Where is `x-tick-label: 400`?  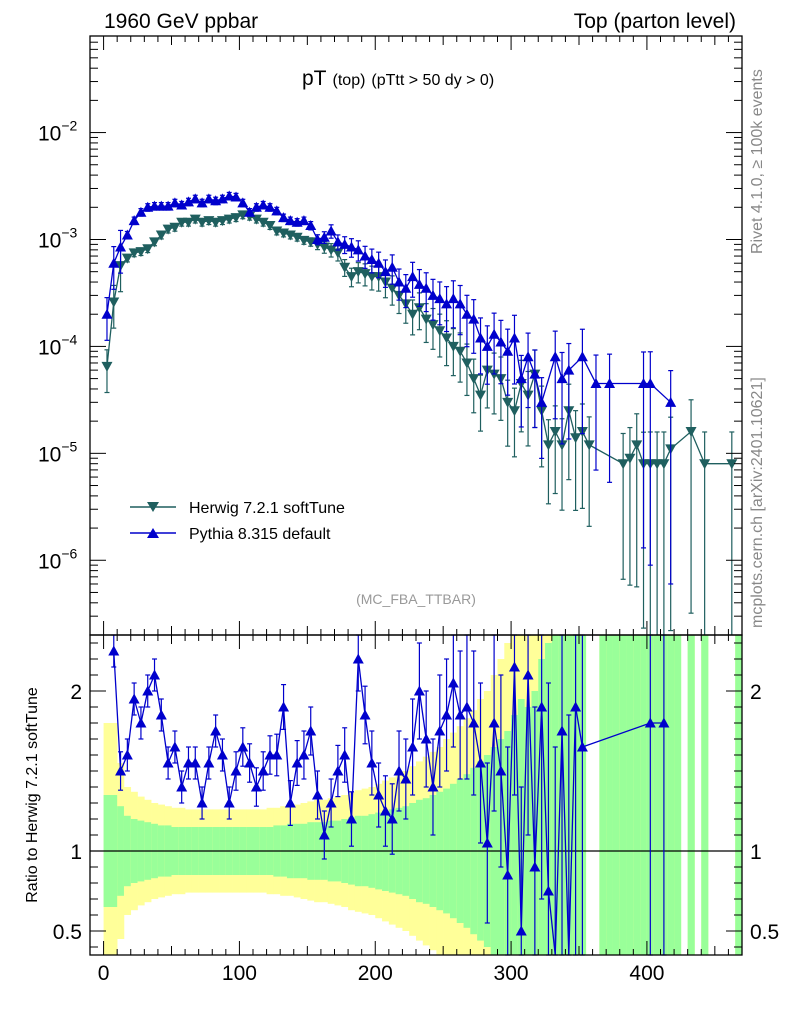 x-tick-label: 400 is located at coordinates (646, 973).